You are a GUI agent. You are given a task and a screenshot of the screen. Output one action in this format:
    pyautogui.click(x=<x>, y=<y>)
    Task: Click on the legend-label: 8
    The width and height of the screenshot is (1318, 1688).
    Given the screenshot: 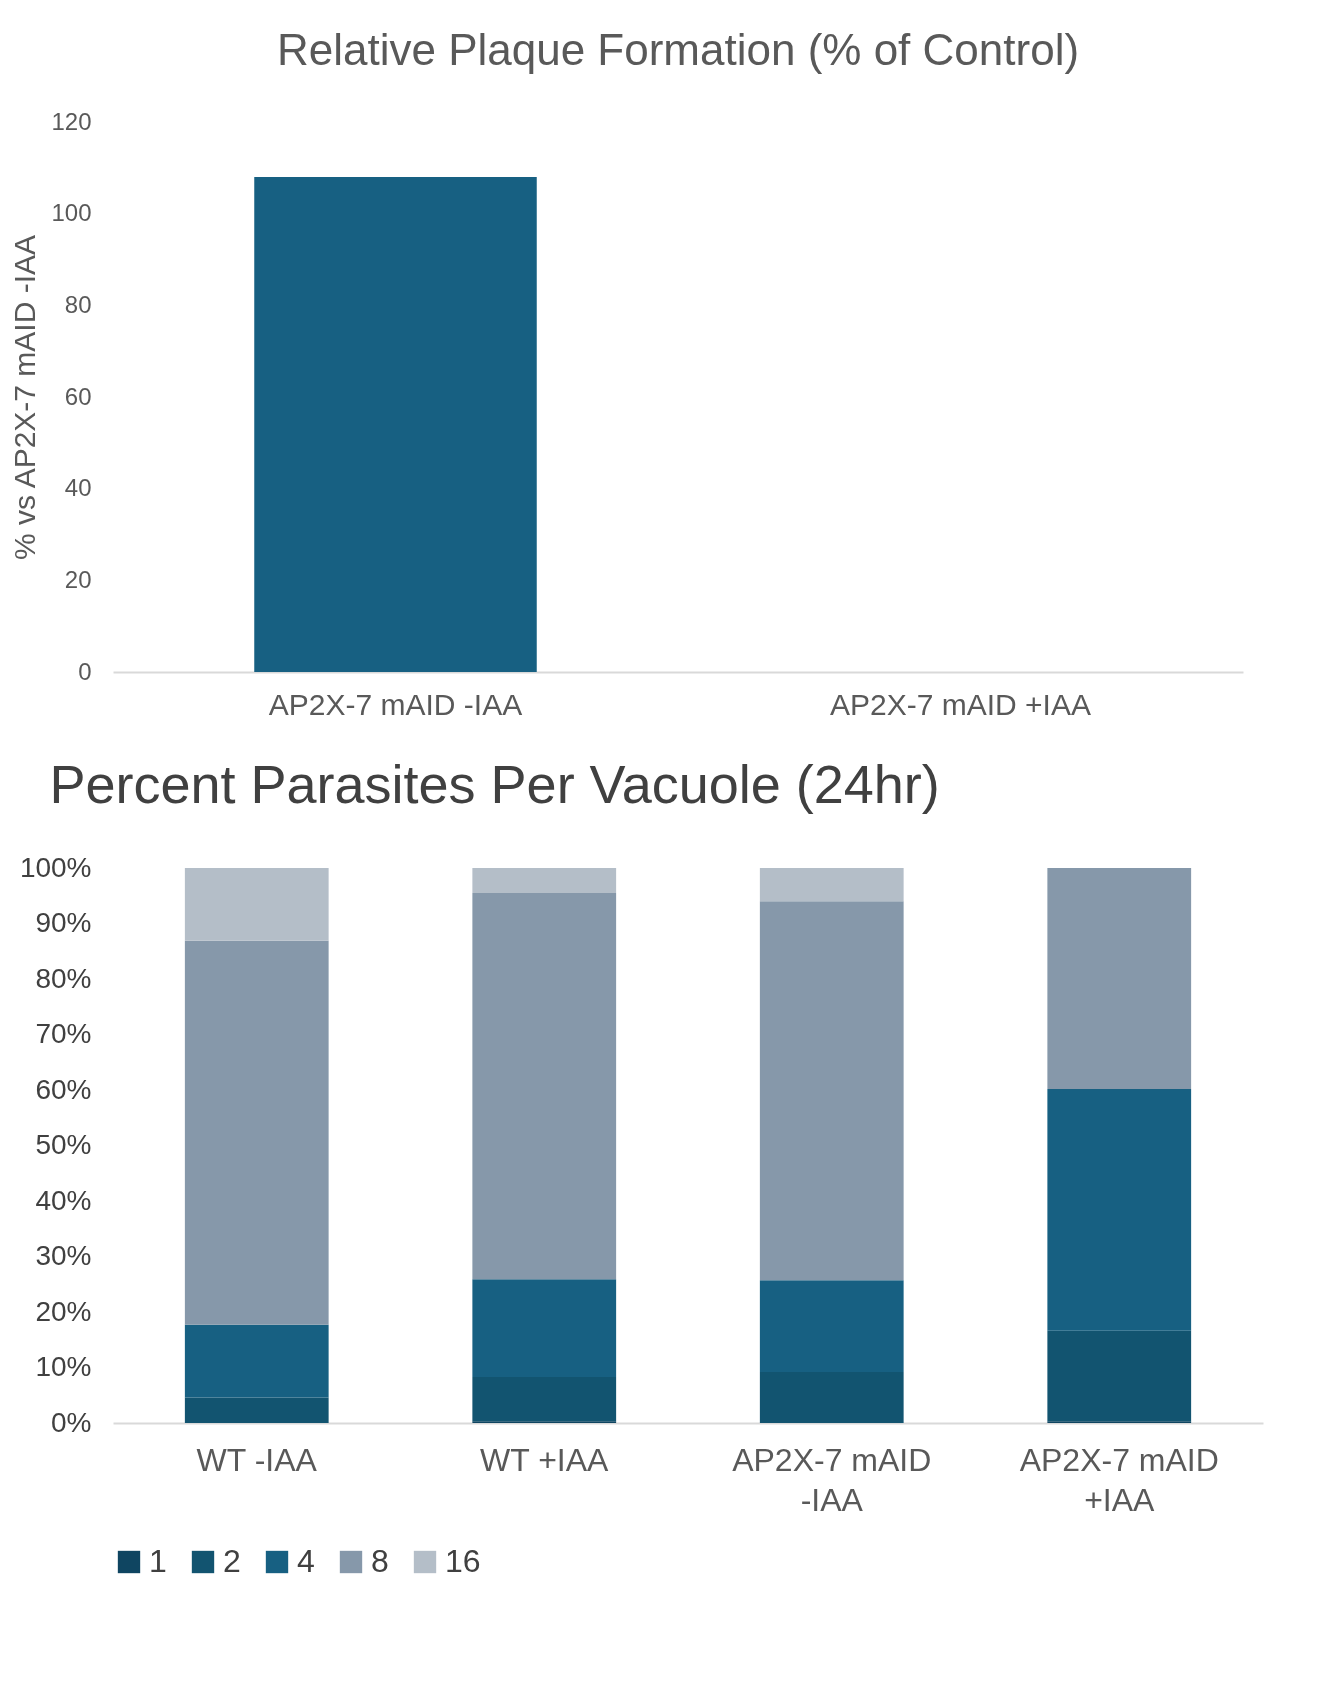 What is the action you would take?
    pyautogui.click(x=380, y=1561)
    